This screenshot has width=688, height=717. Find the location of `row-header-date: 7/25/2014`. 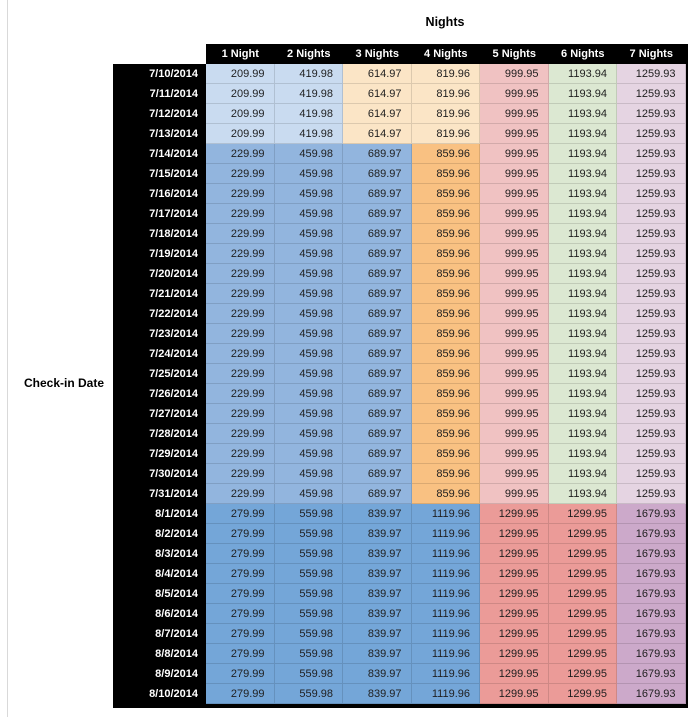

row-header-date: 7/25/2014 is located at coordinates (159, 374).